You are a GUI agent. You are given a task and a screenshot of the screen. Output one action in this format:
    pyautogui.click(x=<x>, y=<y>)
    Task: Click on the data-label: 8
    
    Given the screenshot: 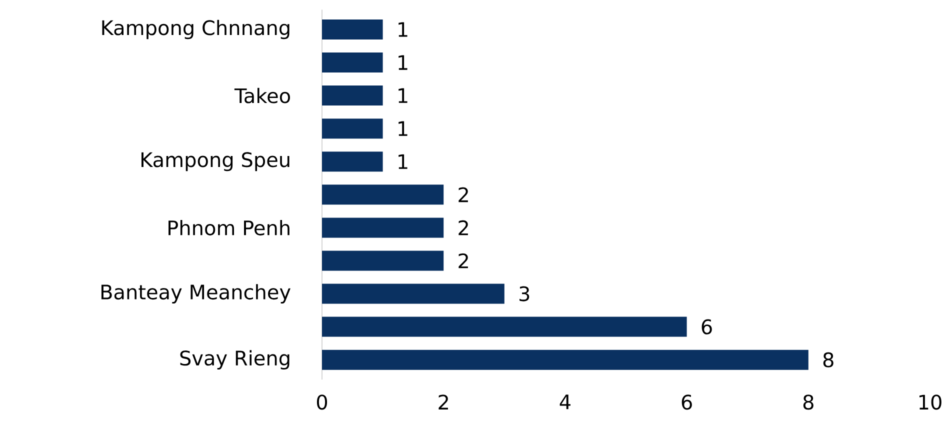 What is the action you would take?
    pyautogui.click(x=828, y=360)
    